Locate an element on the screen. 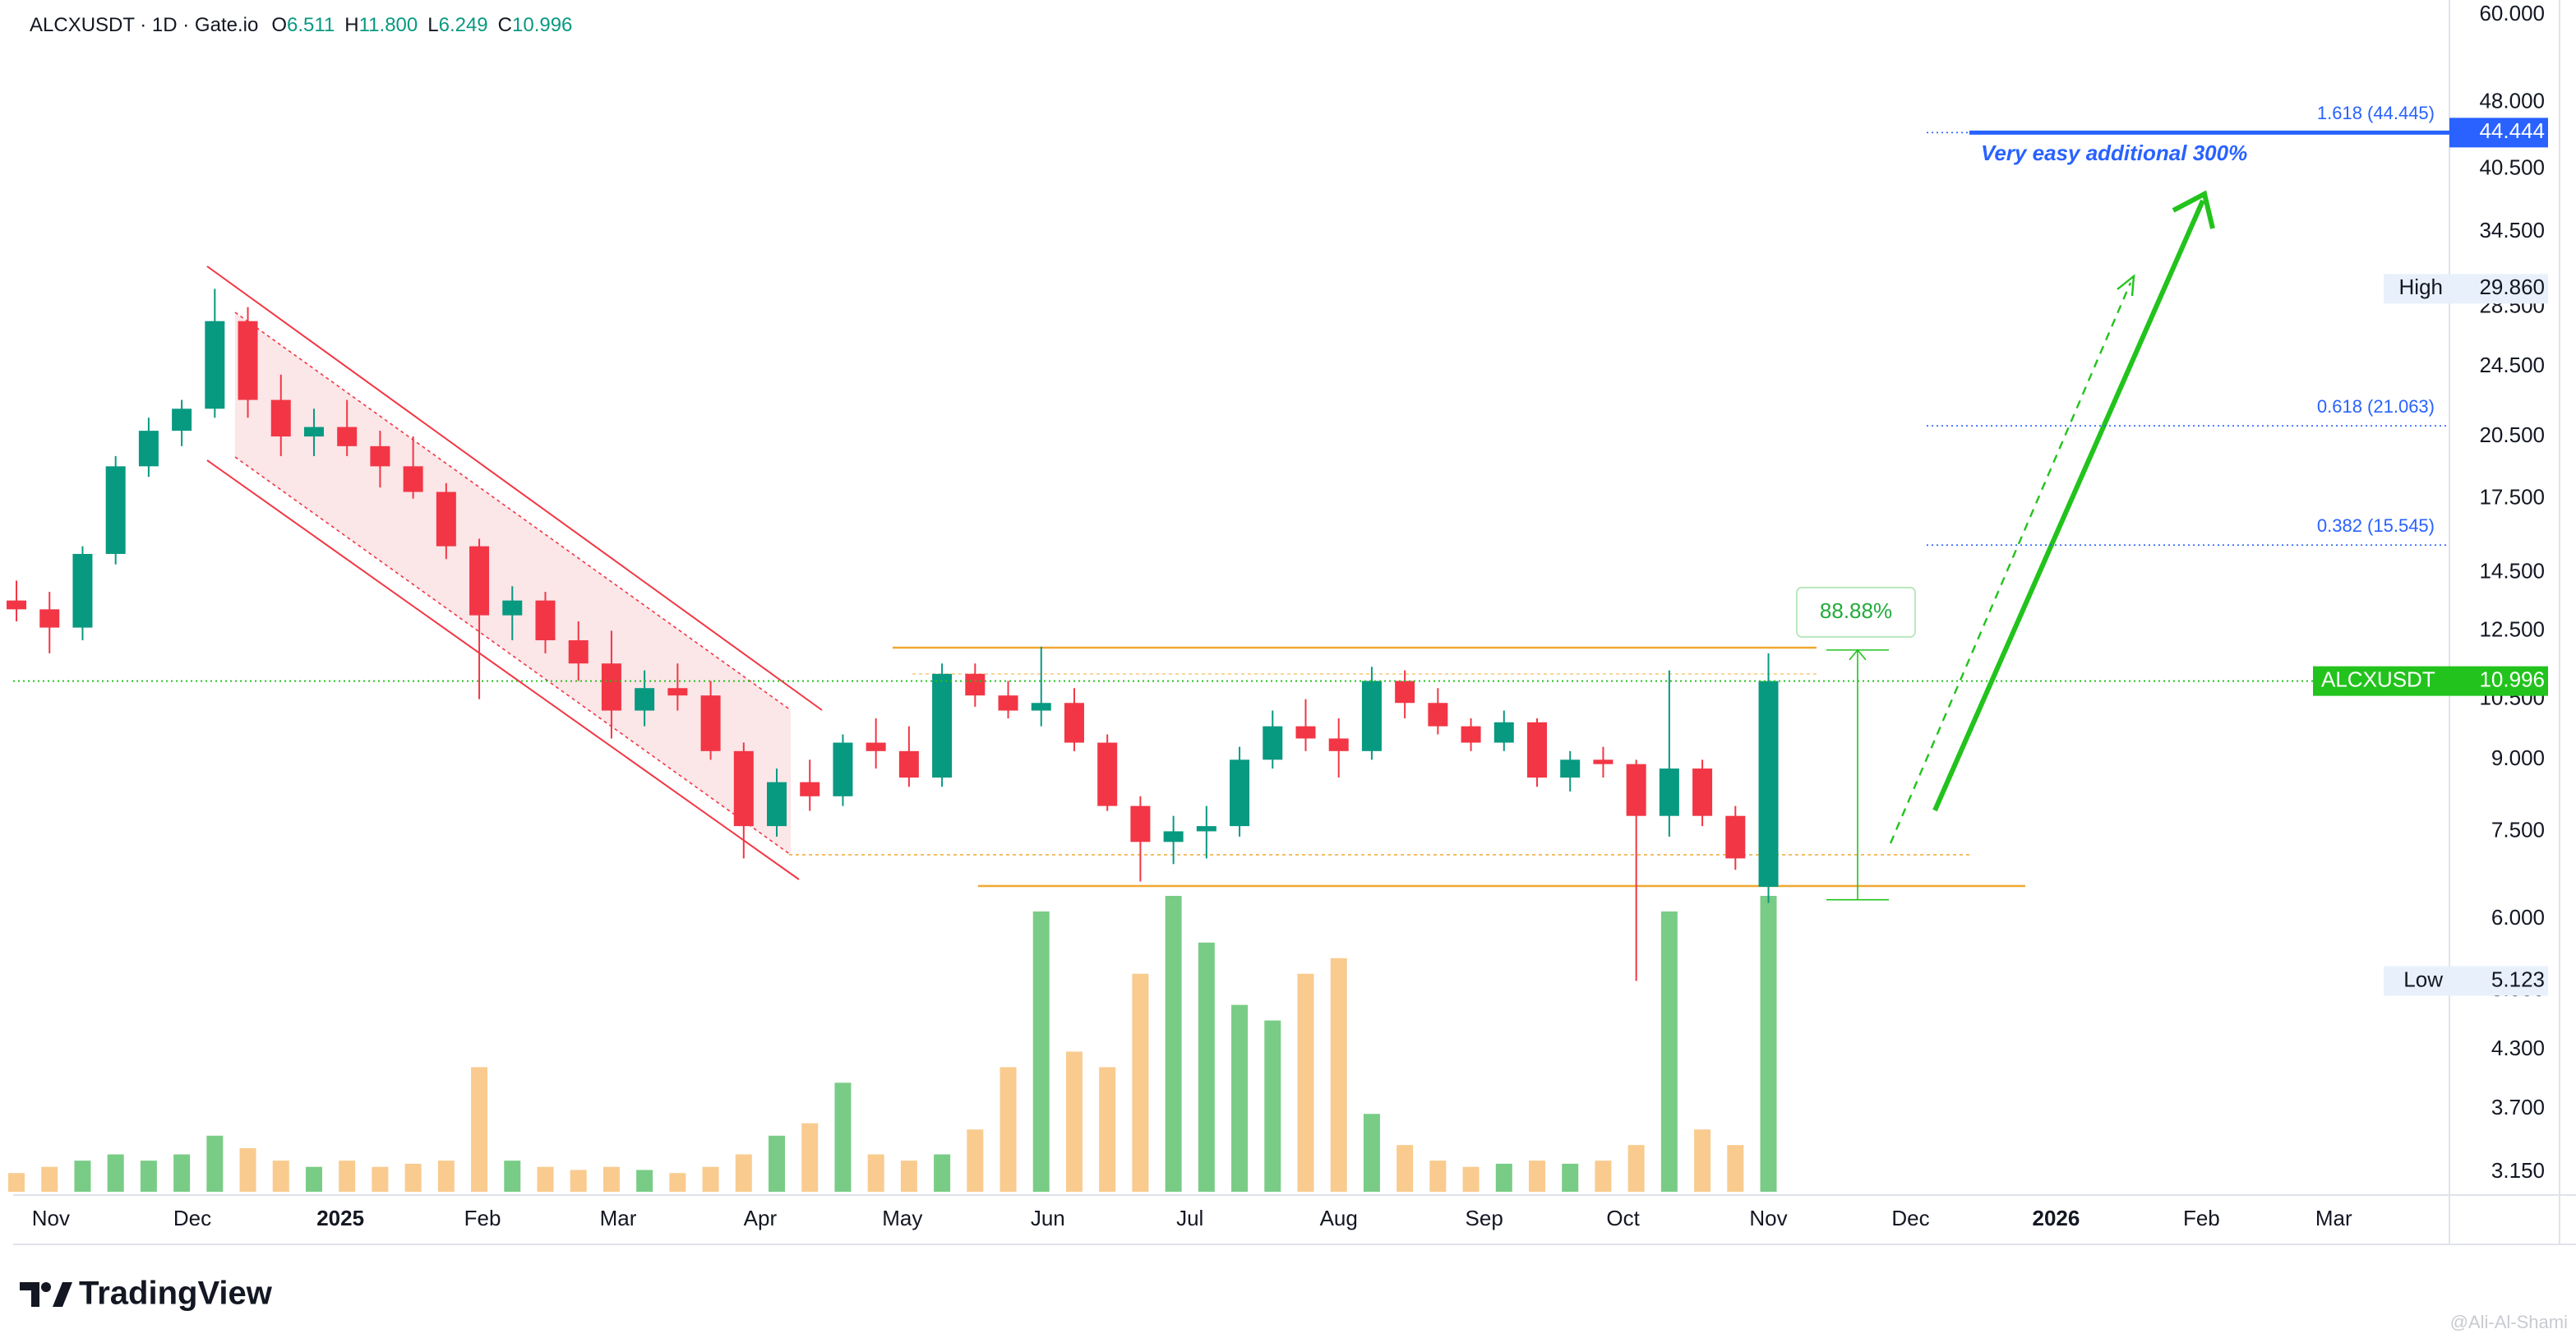 The image size is (2576, 1343). price-value: 10.996 is located at coordinates (2512, 679).